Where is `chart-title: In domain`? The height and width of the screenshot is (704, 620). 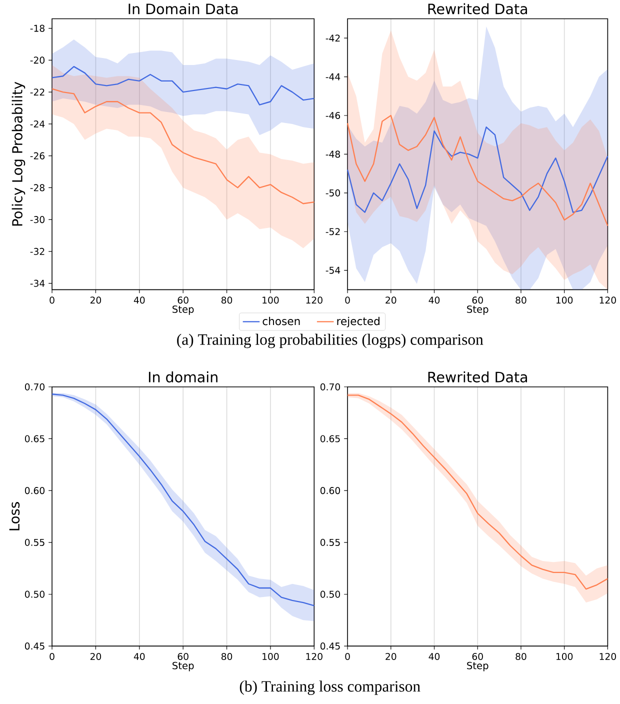 chart-title: In domain is located at coordinates (183, 376).